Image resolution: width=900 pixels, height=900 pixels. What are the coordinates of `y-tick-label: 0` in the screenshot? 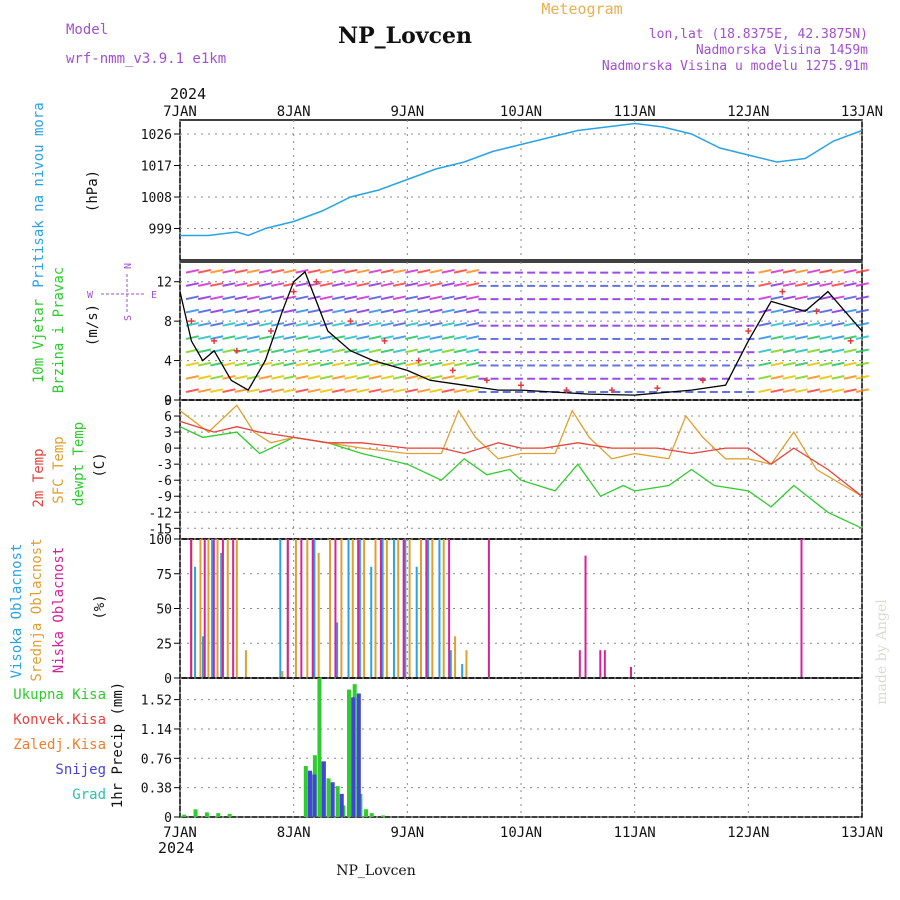 It's located at (168, 818).